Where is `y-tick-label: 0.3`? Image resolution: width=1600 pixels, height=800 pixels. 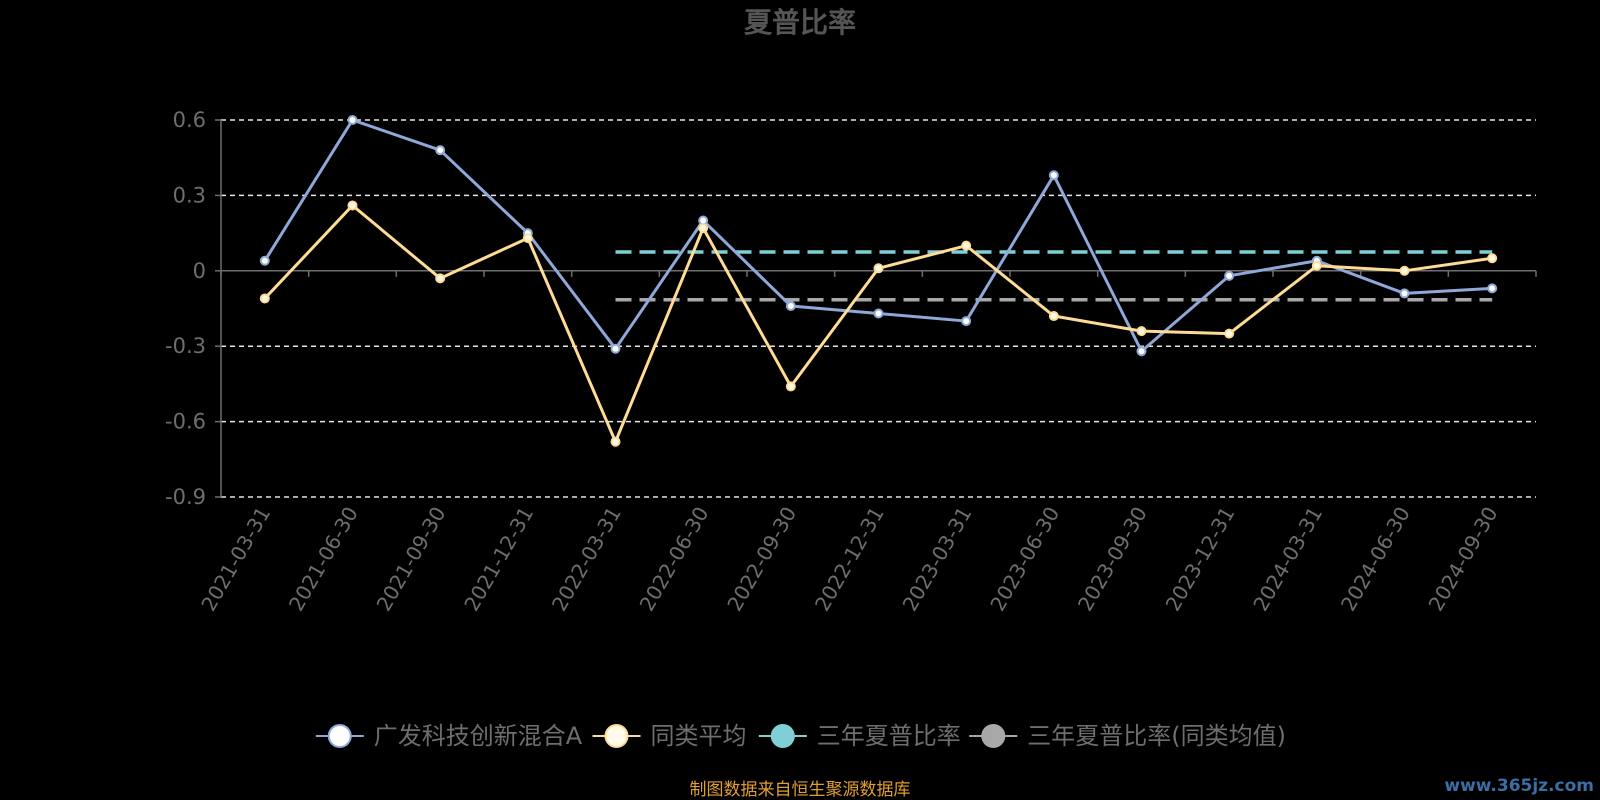 y-tick-label: 0.3 is located at coordinates (189, 195).